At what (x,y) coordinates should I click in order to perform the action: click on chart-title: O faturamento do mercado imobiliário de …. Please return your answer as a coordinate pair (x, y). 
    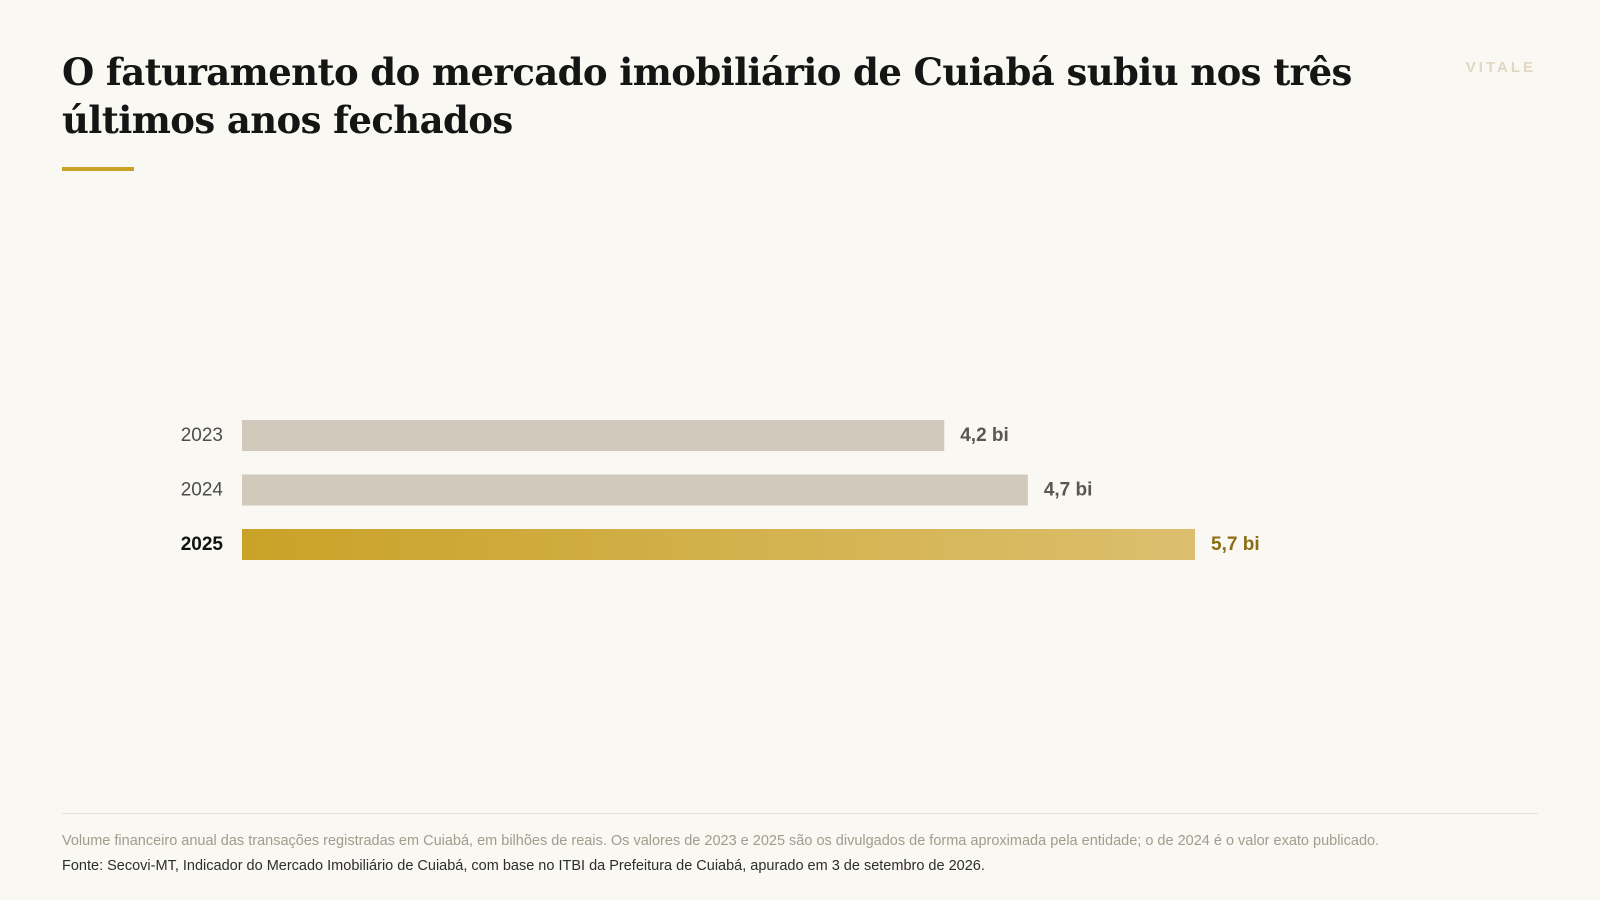
    Looking at the image, I should click on (707, 96).